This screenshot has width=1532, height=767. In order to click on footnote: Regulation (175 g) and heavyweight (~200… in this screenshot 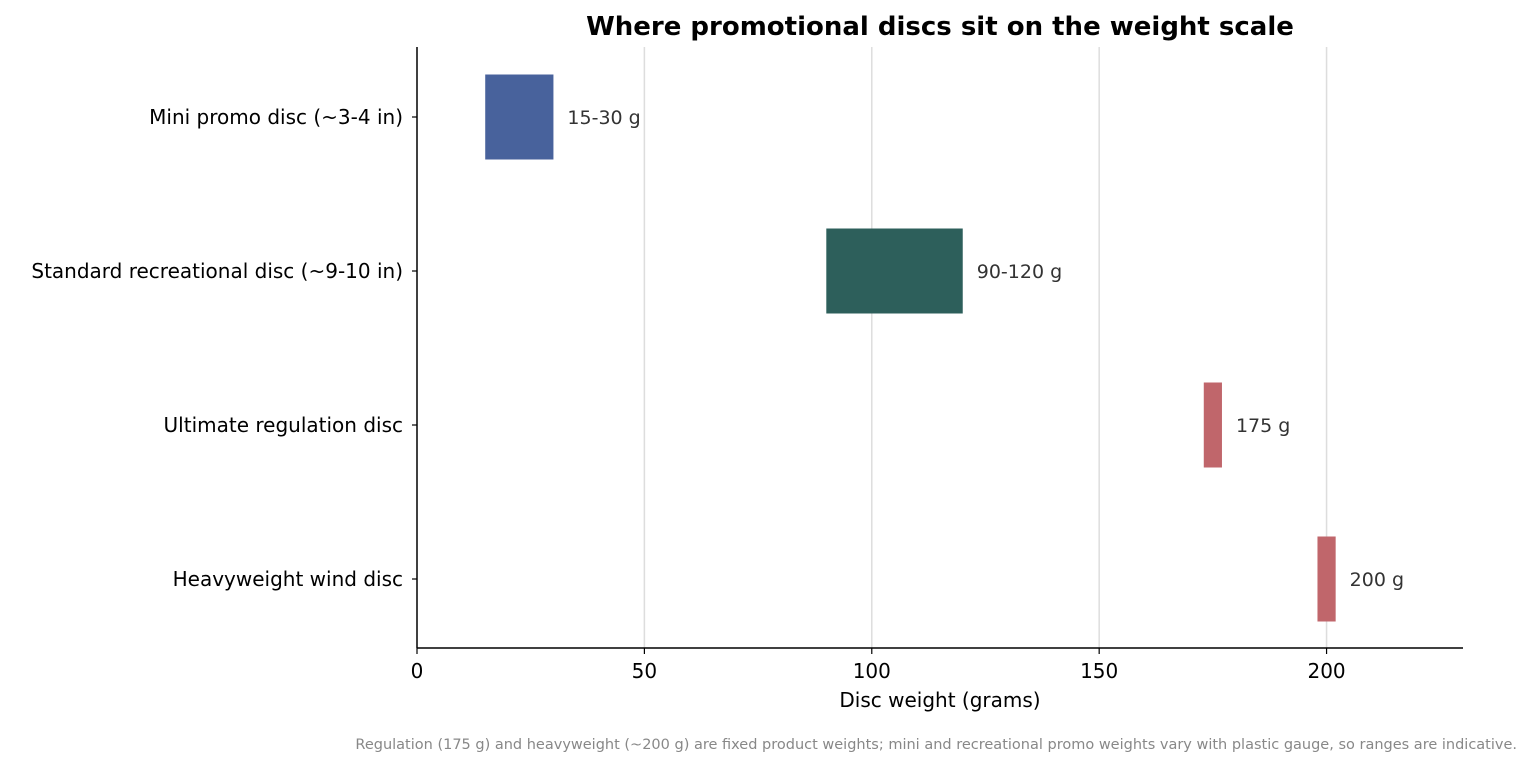, I will do `click(936, 745)`.